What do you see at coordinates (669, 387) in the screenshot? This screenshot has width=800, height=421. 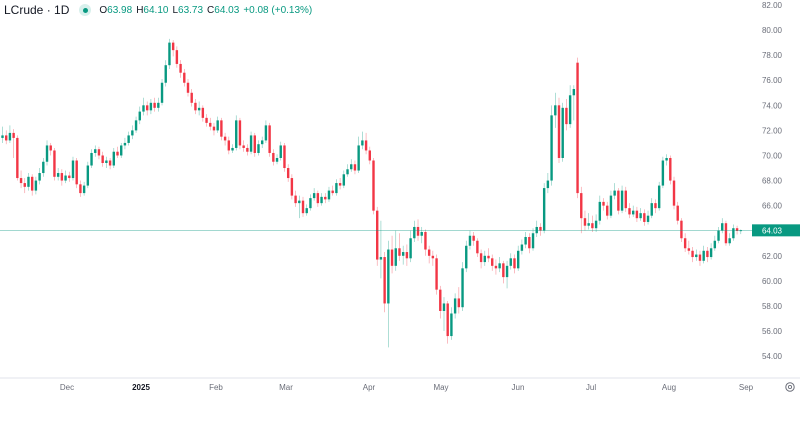 I see `x-tick-label: Aug` at bounding box center [669, 387].